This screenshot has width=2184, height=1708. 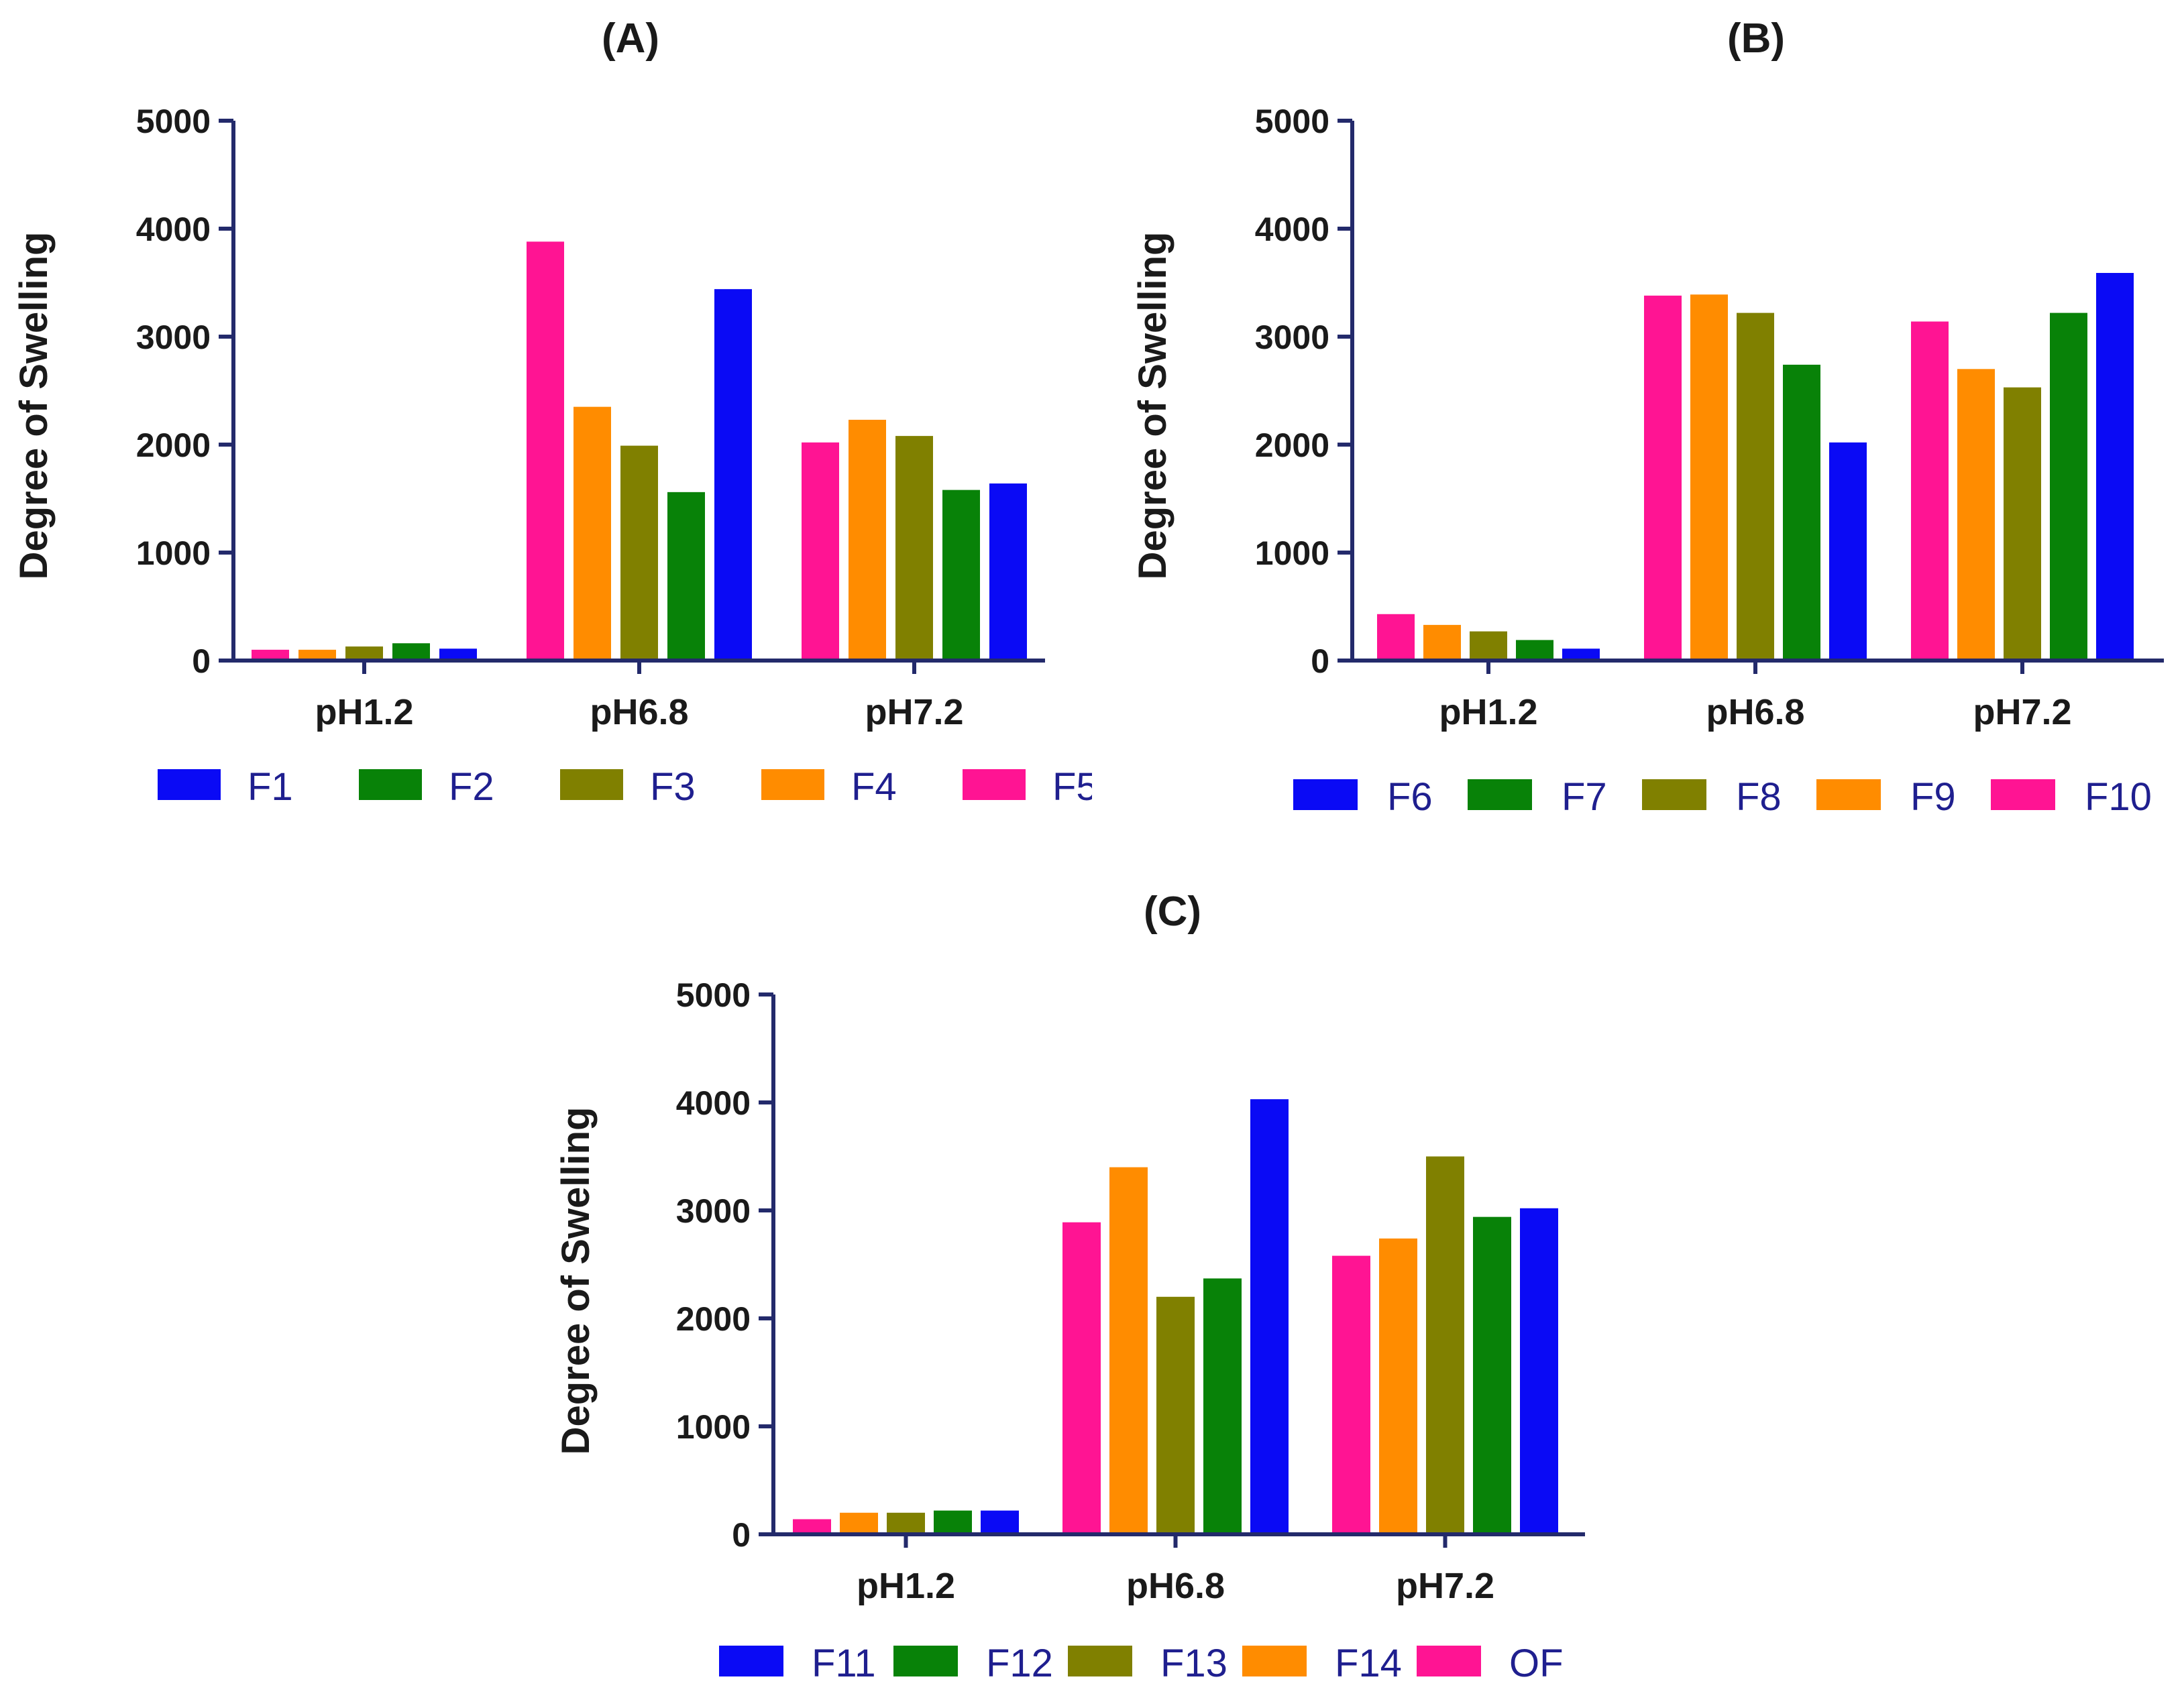 What do you see at coordinates (630, 39) in the screenshot?
I see `chart-title: (A)` at bounding box center [630, 39].